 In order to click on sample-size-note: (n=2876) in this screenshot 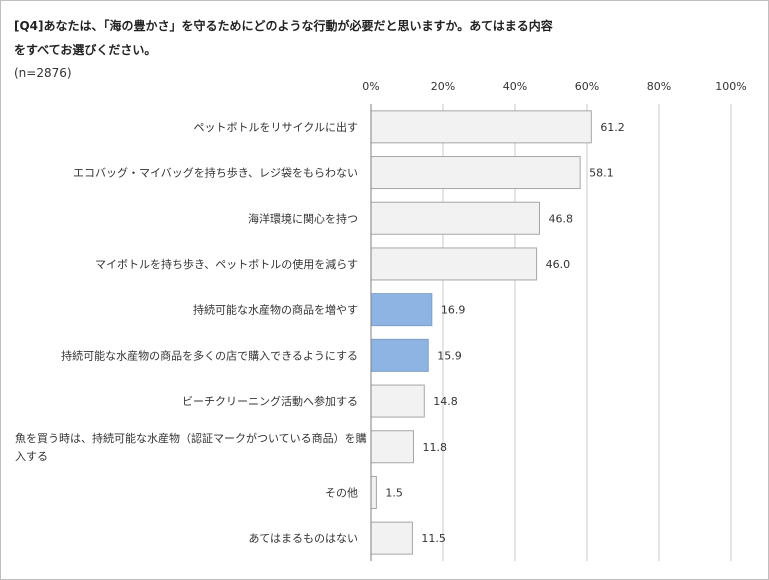, I will do `click(43, 73)`.